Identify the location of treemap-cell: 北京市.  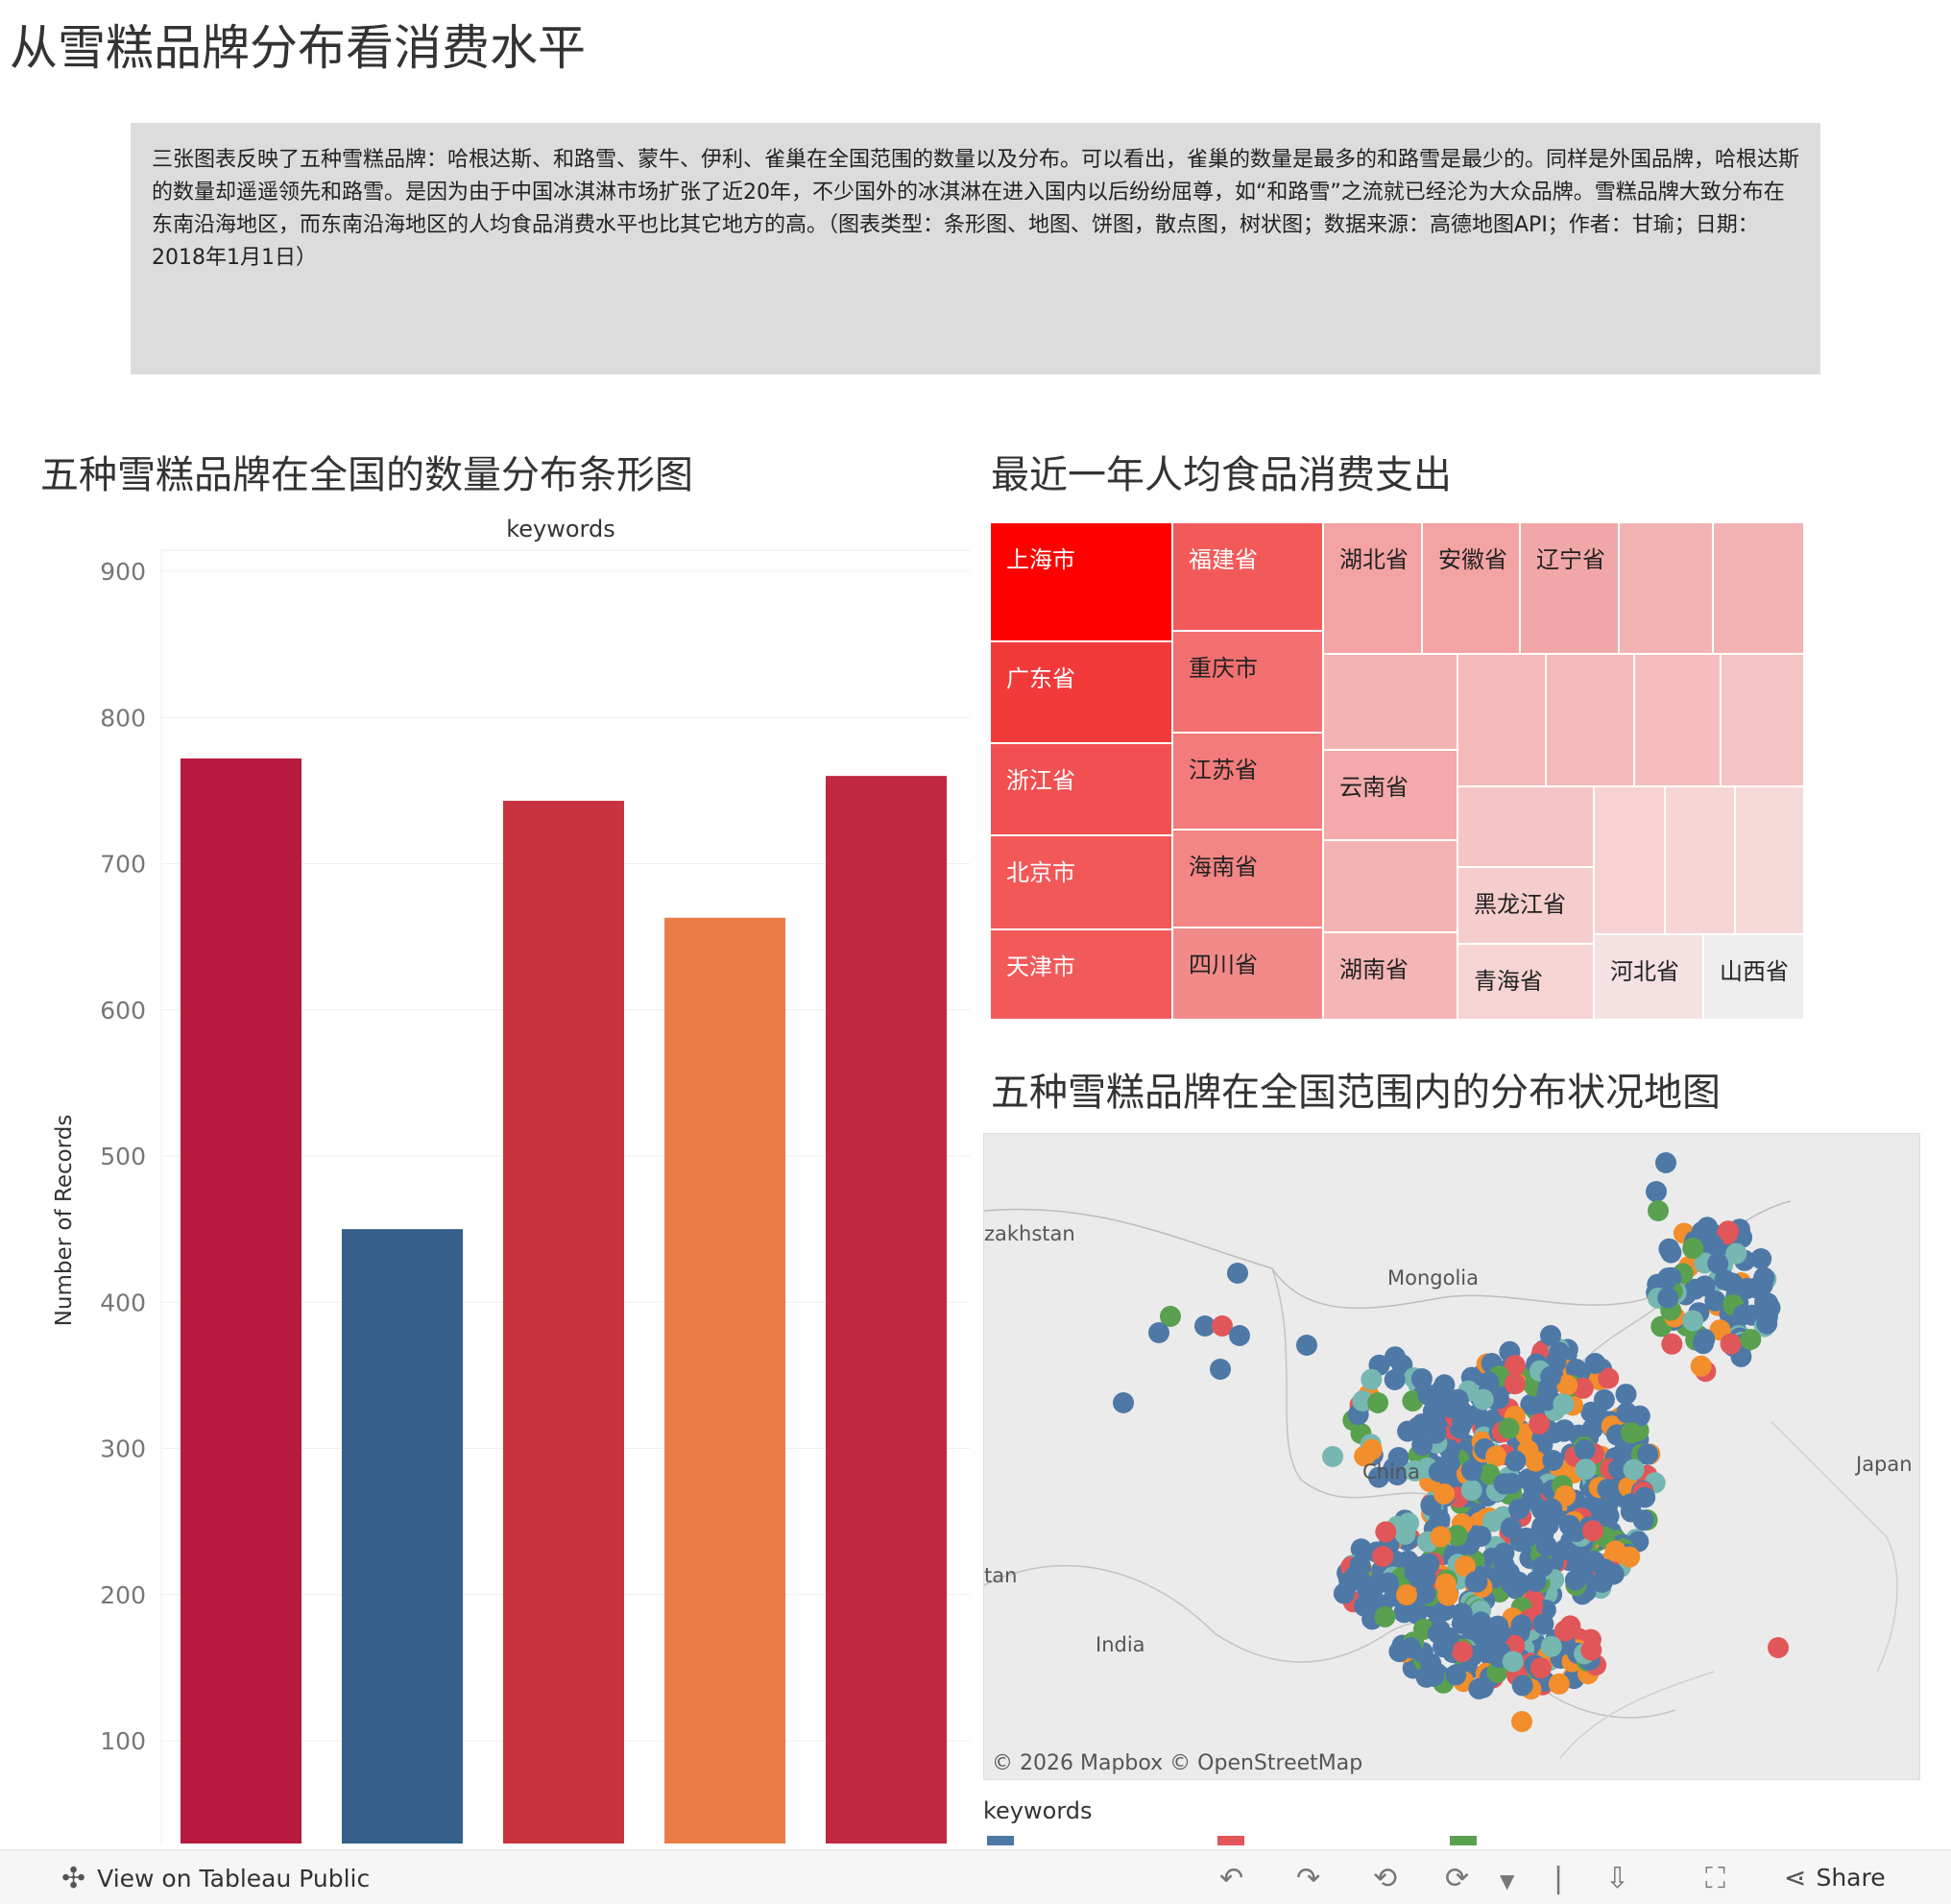
(1081, 882).